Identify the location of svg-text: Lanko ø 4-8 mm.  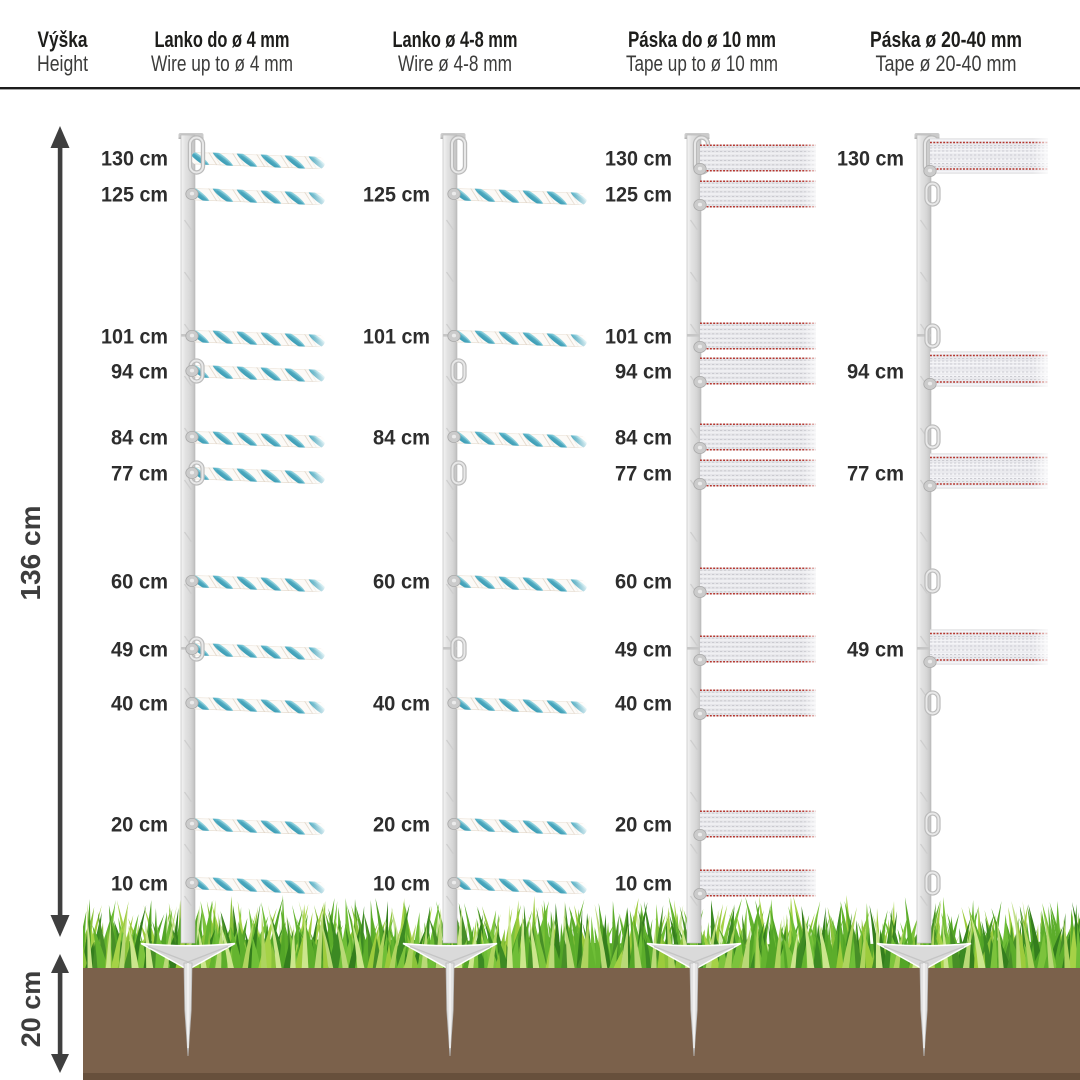
(455, 39).